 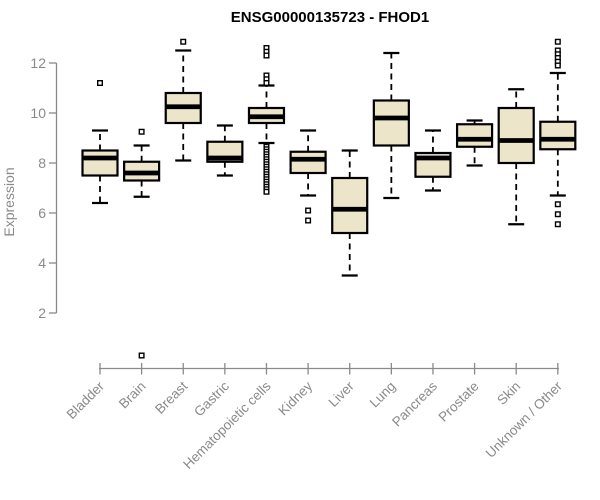 What do you see at coordinates (42, 313) in the screenshot?
I see `y-axis-tick-label: 2` at bounding box center [42, 313].